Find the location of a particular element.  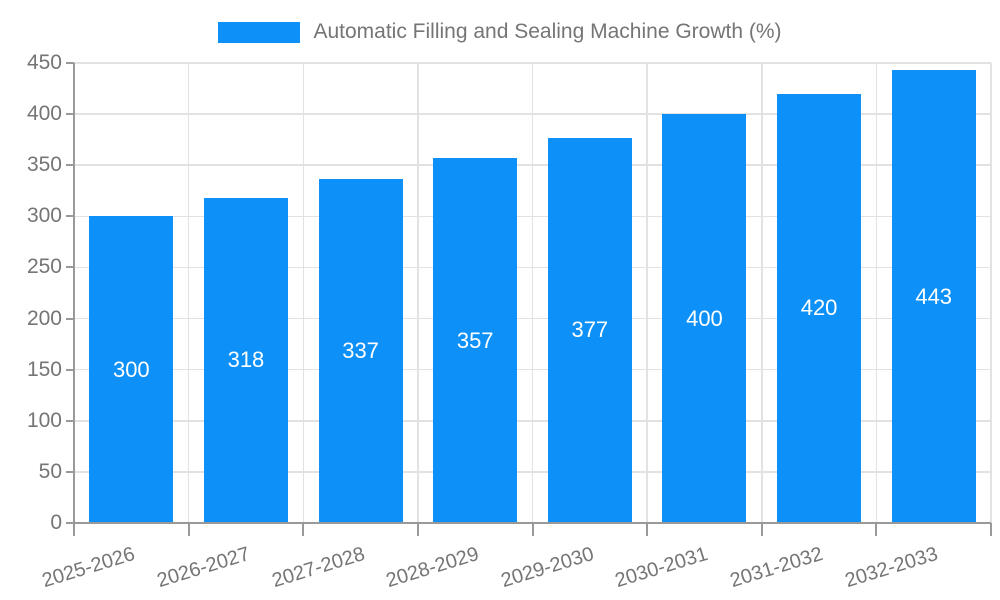

y-axis-label: 400 is located at coordinates (44, 114).